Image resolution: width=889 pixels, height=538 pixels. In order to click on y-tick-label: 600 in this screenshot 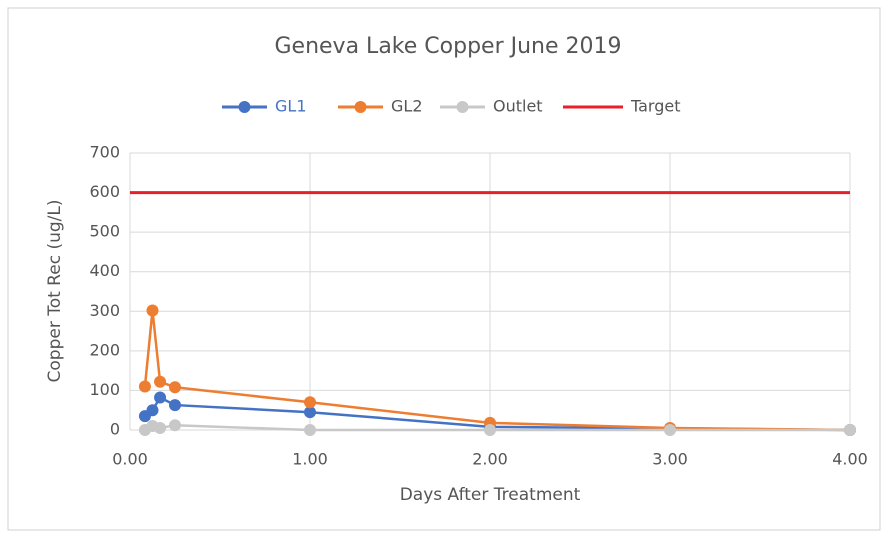, I will do `click(104, 191)`.